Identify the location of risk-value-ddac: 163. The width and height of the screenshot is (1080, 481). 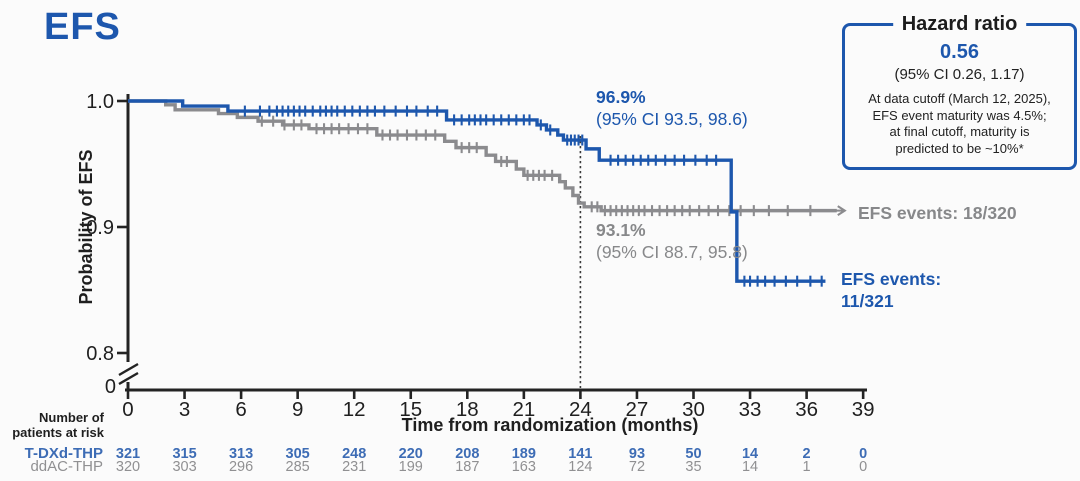
(524, 467).